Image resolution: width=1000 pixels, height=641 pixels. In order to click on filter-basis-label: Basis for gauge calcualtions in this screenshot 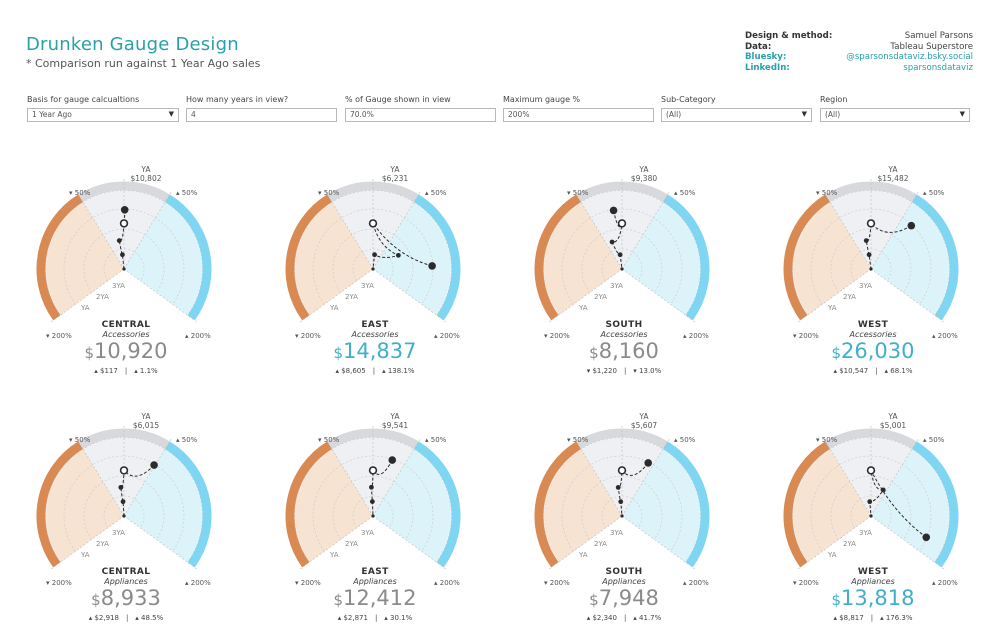, I will do `click(83, 99)`.